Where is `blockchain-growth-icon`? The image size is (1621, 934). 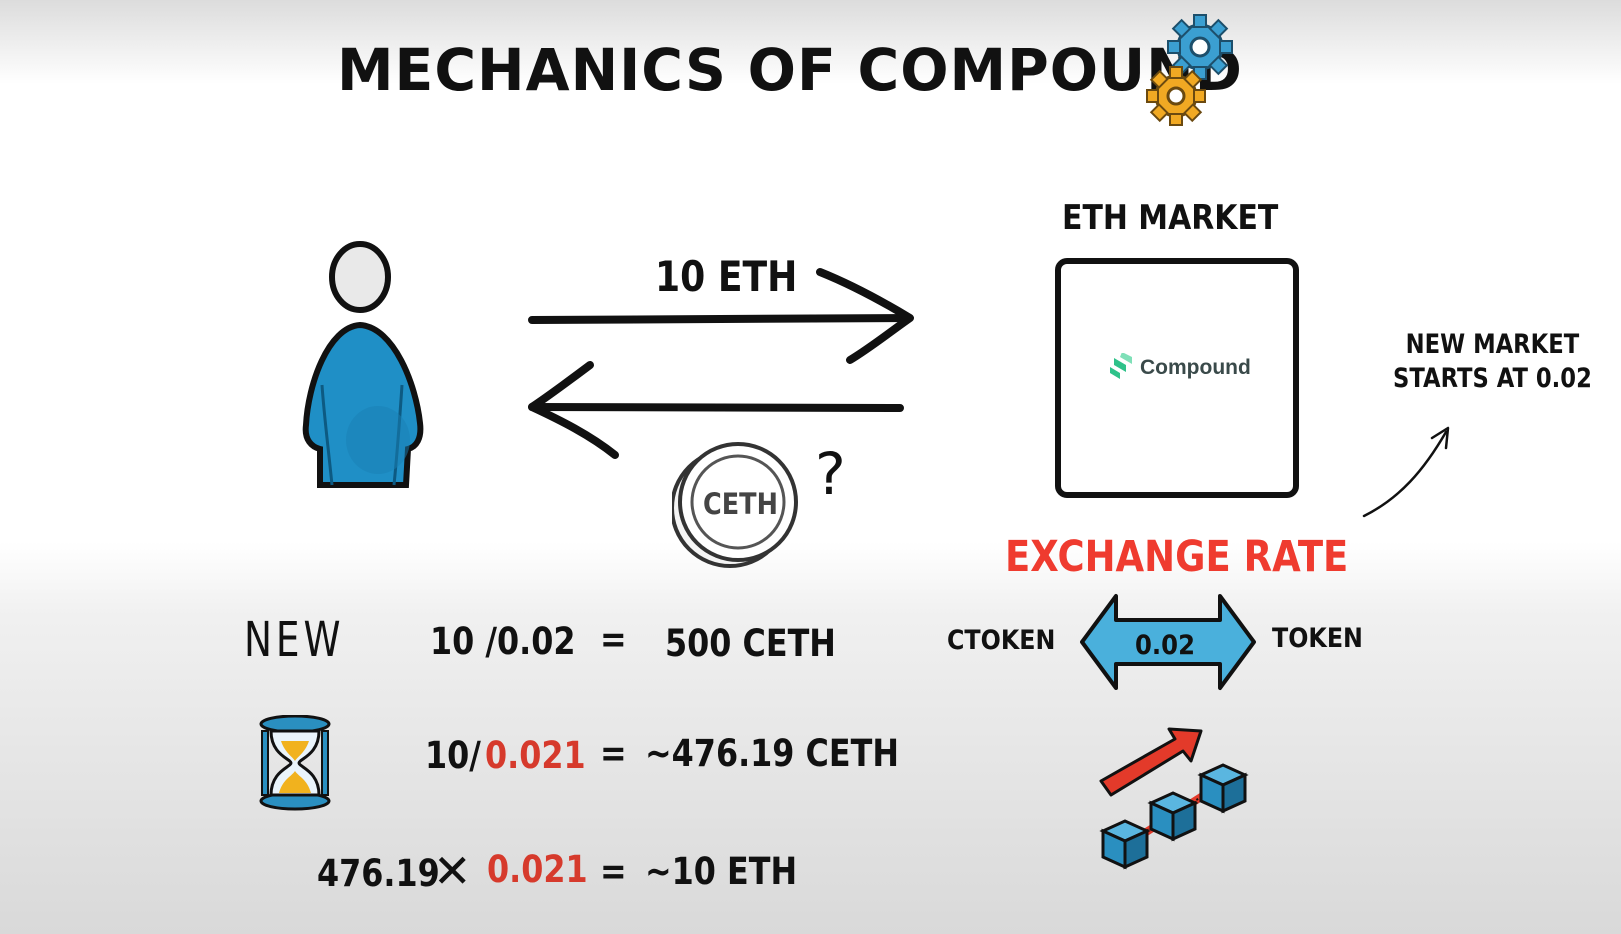
blockchain-growth-icon is located at coordinates (1174, 798).